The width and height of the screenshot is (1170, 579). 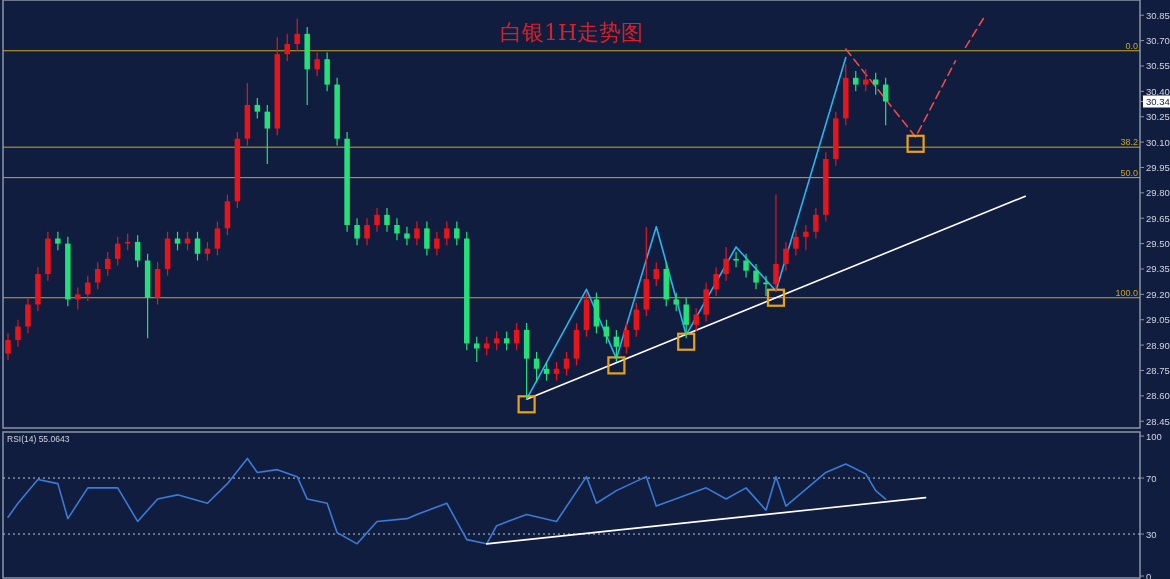 I want to click on y-tick-label: 28.60, so click(x=1158, y=396).